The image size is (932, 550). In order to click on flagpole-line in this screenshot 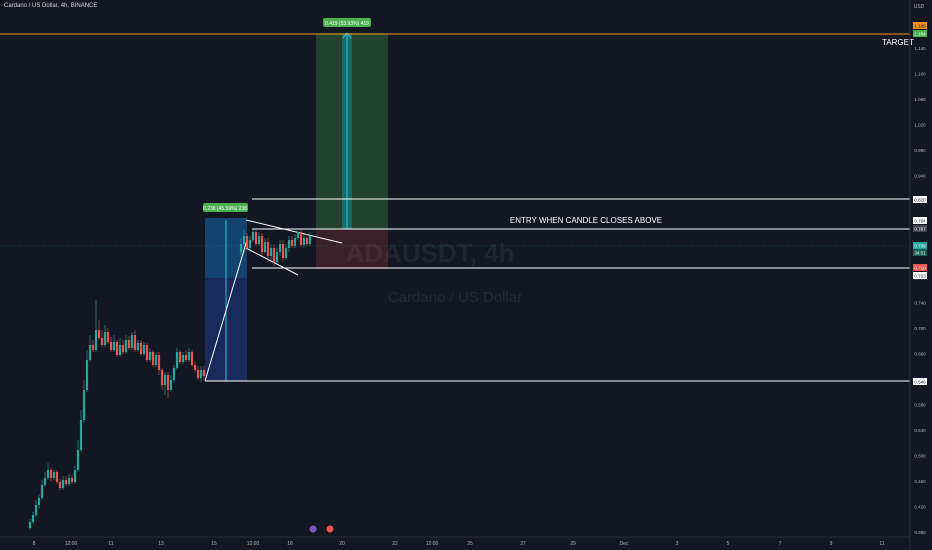, I will do `click(226, 310)`.